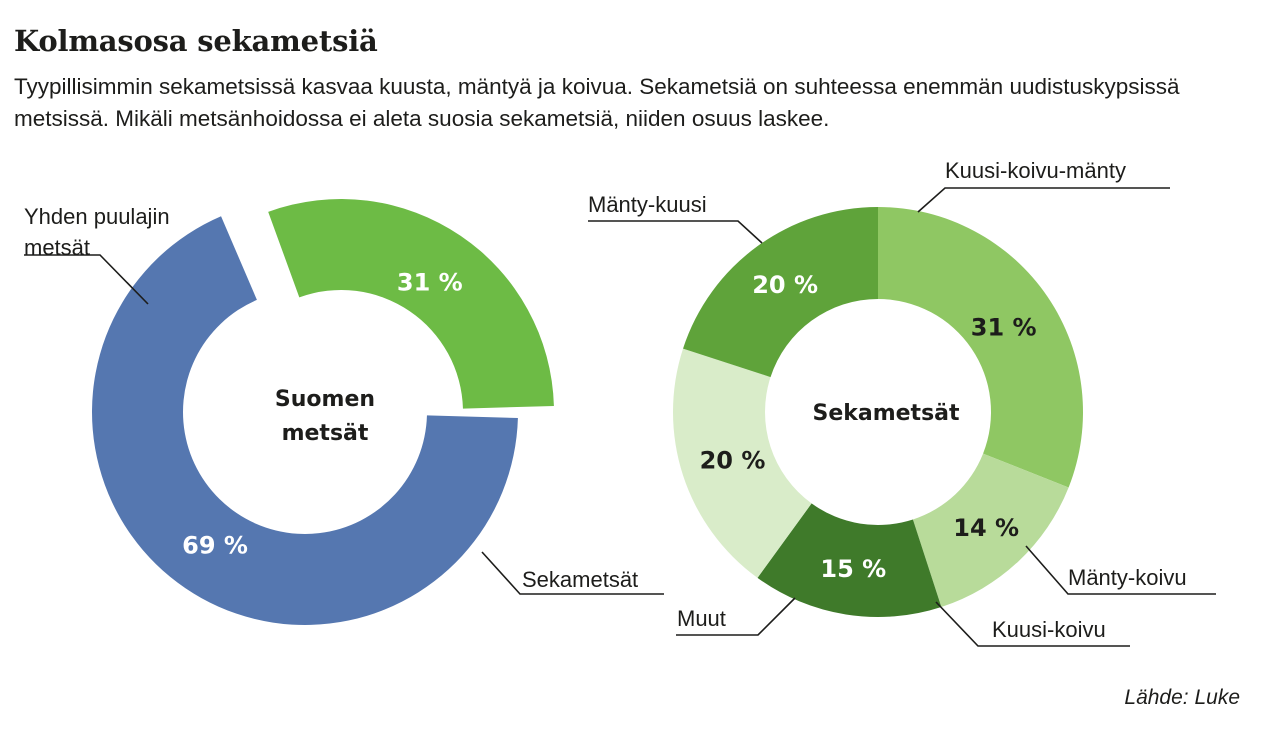 The image size is (1282, 750). Describe the element at coordinates (57, 247) in the screenshot. I see `slice-category-label-line: metsät` at that location.